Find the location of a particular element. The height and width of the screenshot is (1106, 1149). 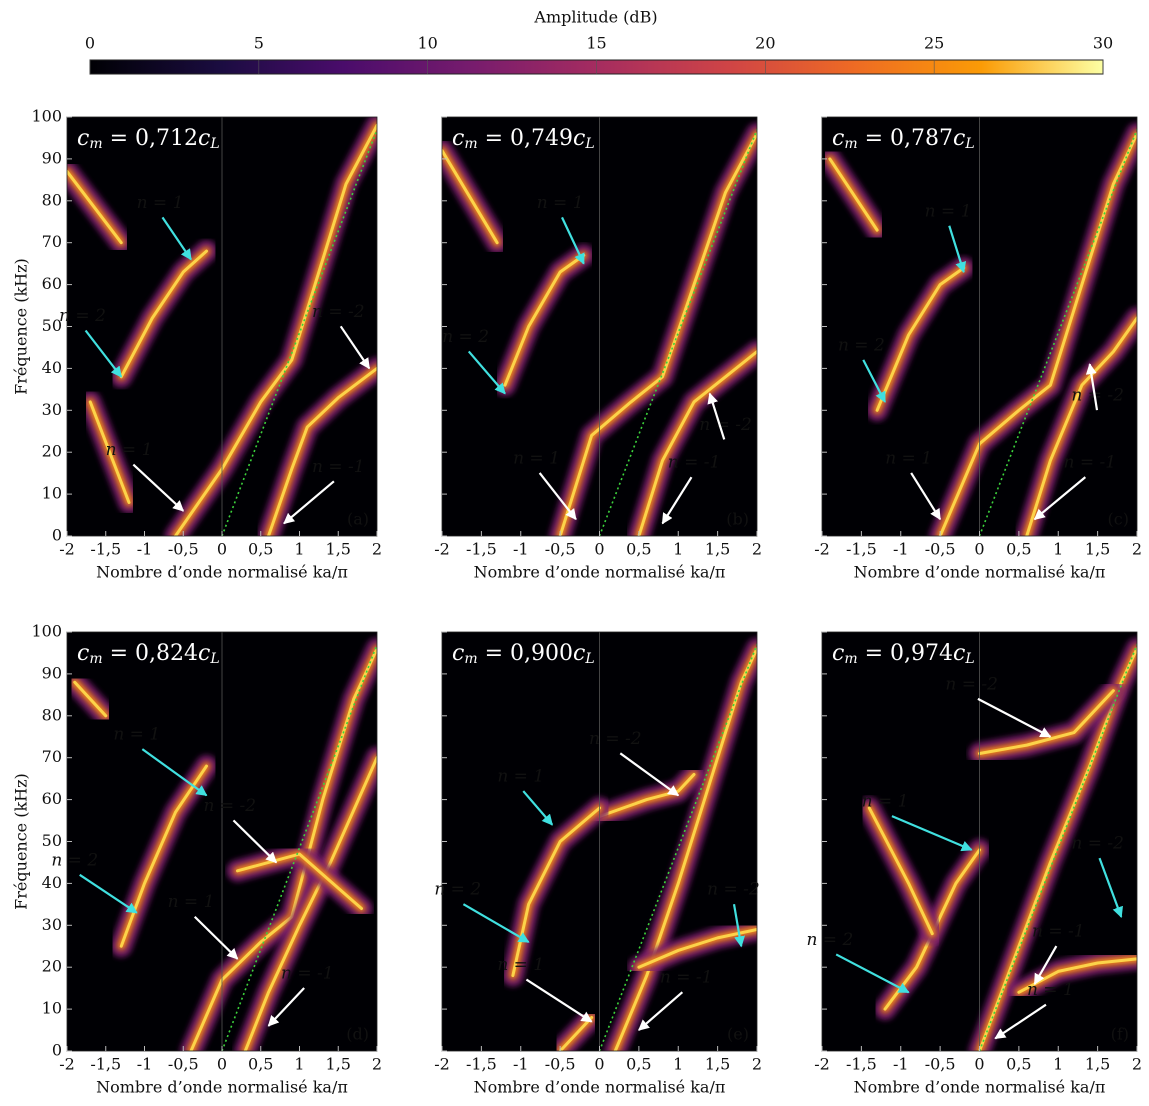

y-tick-label: 10 is located at coordinates (52, 1008).